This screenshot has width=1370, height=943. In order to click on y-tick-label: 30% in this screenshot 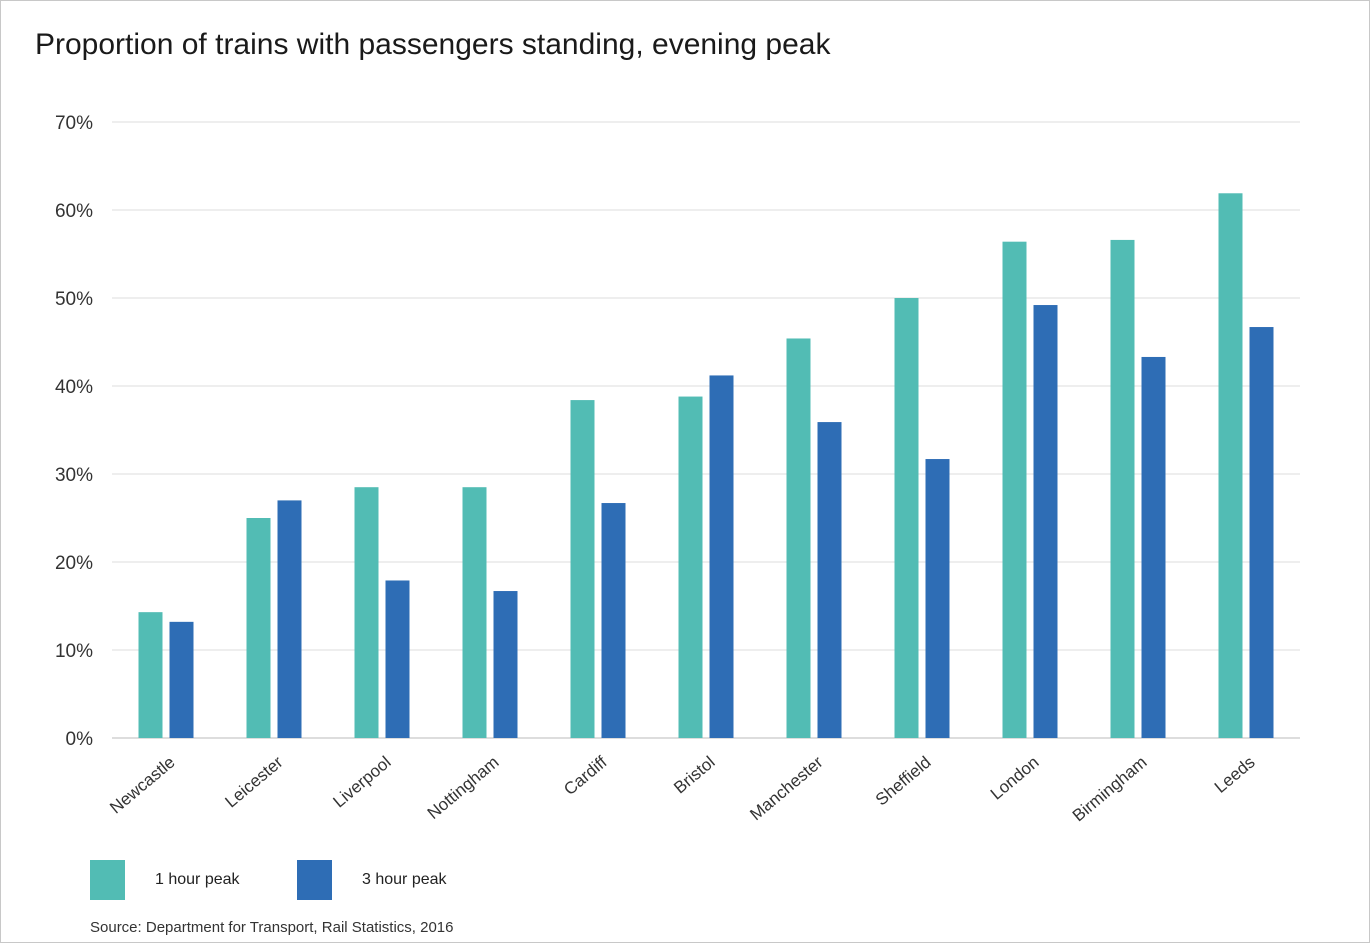, I will do `click(74, 475)`.